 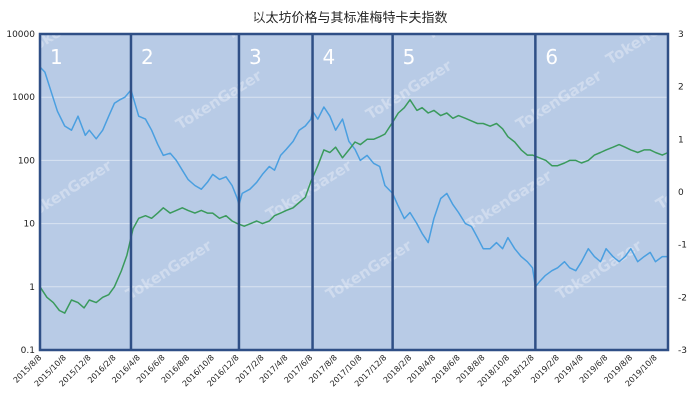 I want to click on left-tick-label: 10000, so click(x=20, y=35).